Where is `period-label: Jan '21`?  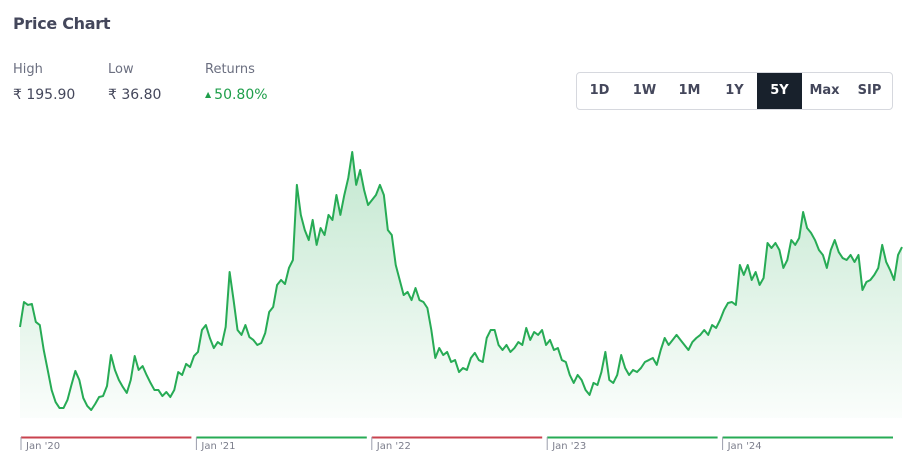 period-label: Jan '21 is located at coordinates (217, 446).